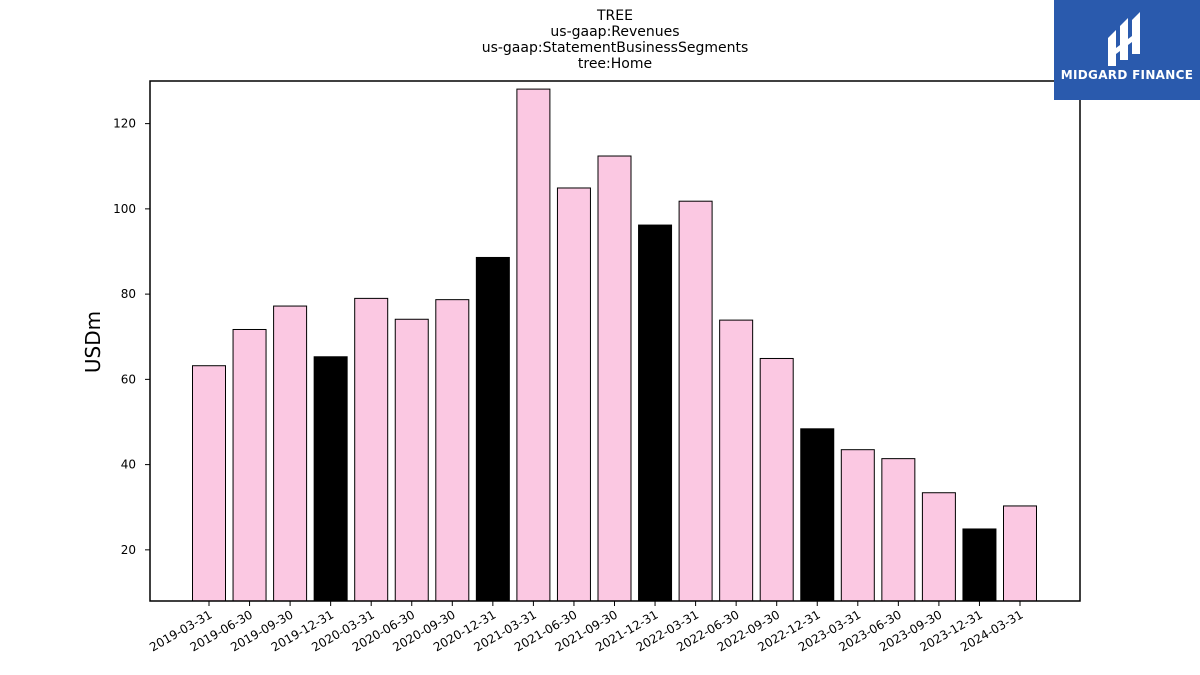 The height and width of the screenshot is (675, 1200). I want to click on chart-title-line-4: tree:Home, so click(615, 64).